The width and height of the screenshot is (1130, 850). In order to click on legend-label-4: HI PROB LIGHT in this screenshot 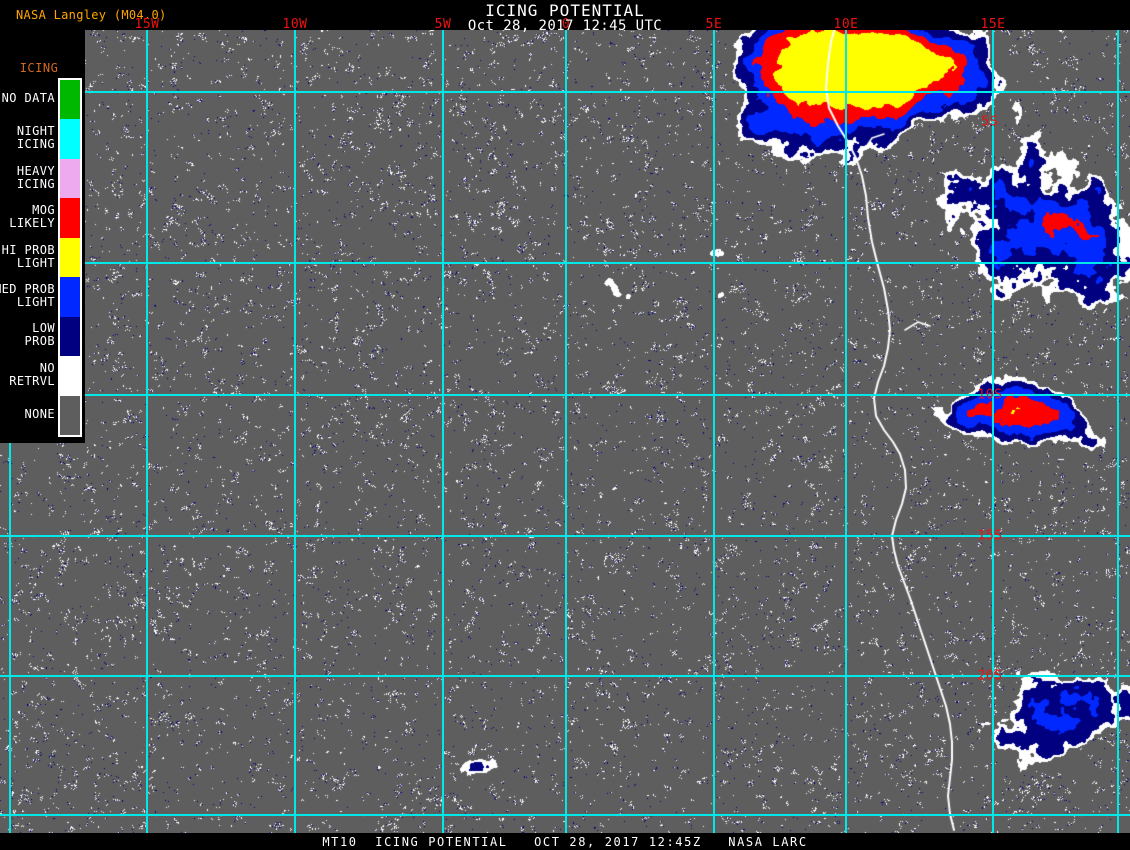, I will do `click(28, 256)`.